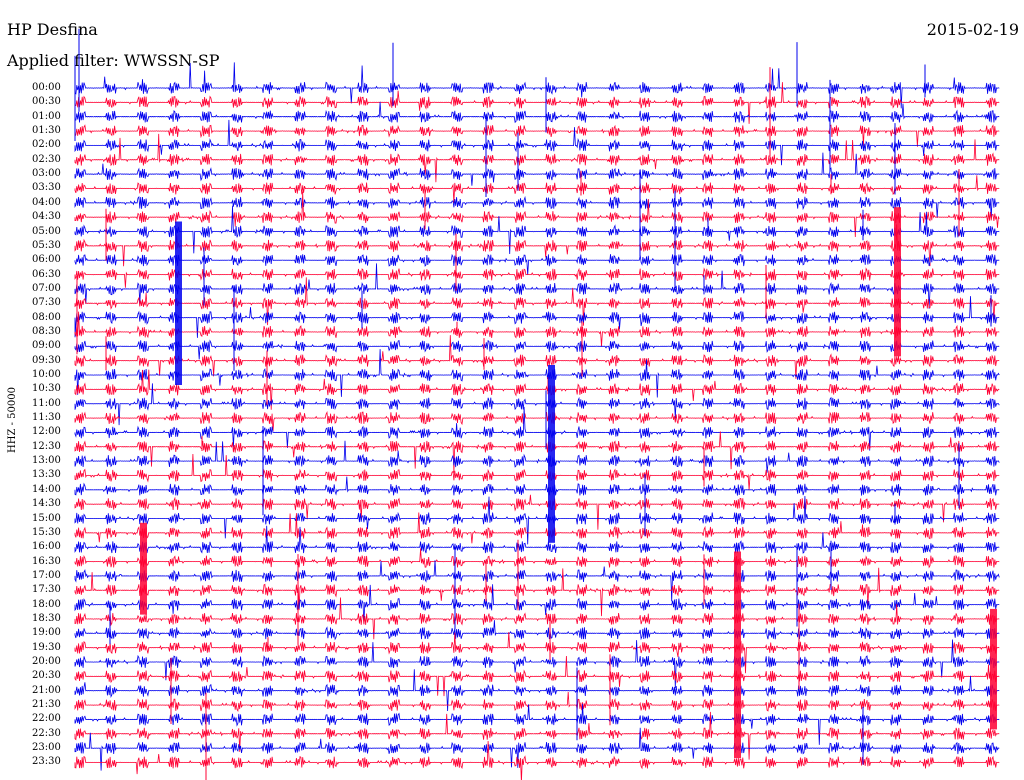 Image resolution: width=1024 pixels, height=780 pixels. I want to click on time-label: 01:00, so click(46, 116).